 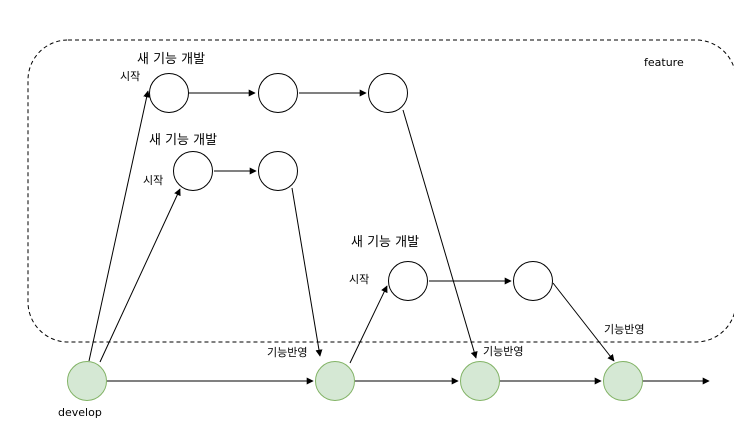 What do you see at coordinates (87, 381) in the screenshot?
I see `develop-node-start` at bounding box center [87, 381].